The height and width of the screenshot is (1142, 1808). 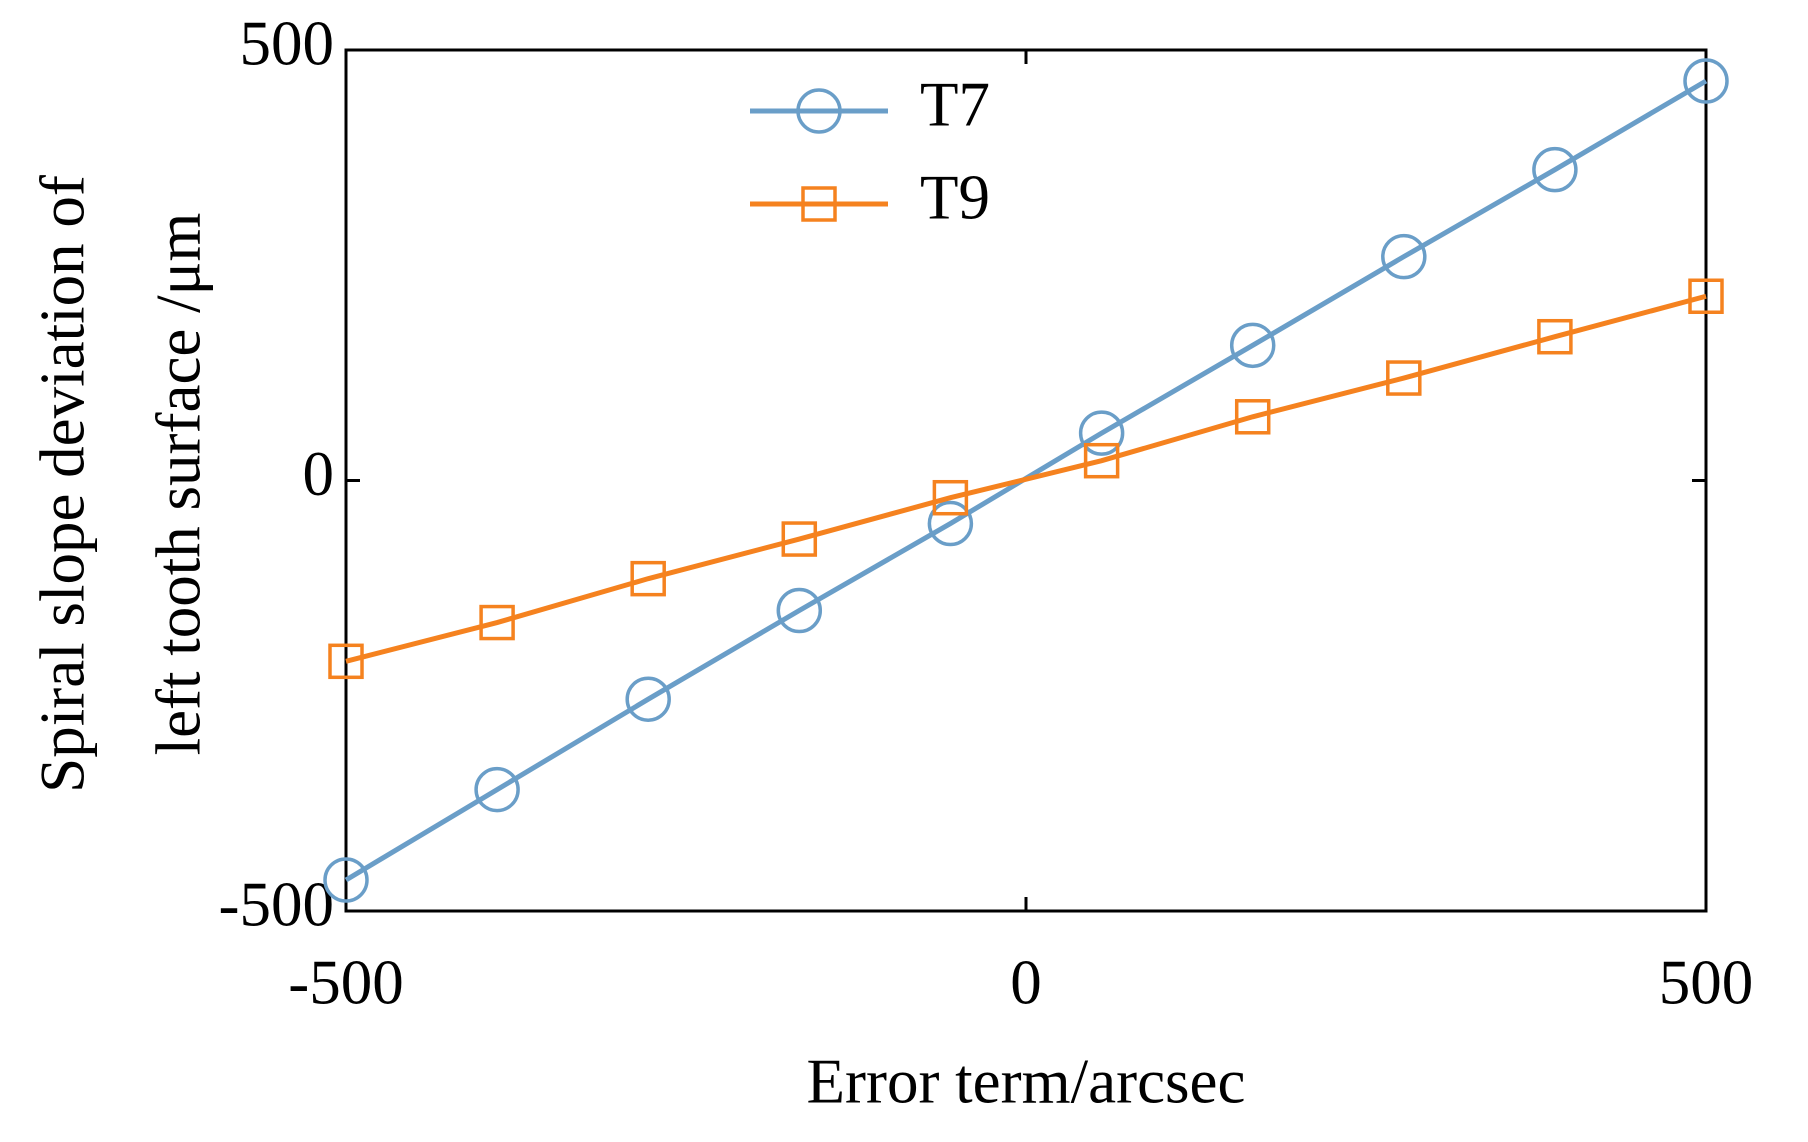 What do you see at coordinates (276, 904) in the screenshot?
I see `y-tick-label: -500` at bounding box center [276, 904].